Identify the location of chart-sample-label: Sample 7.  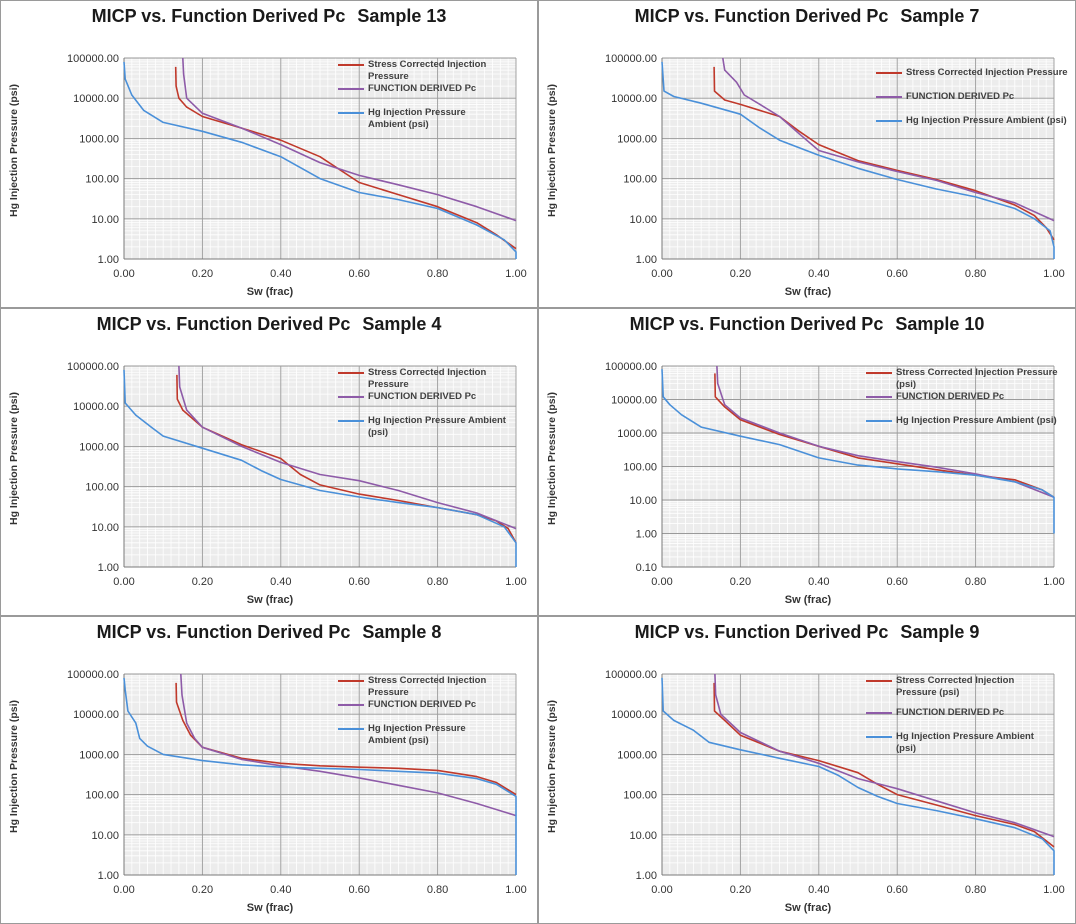
(940, 16).